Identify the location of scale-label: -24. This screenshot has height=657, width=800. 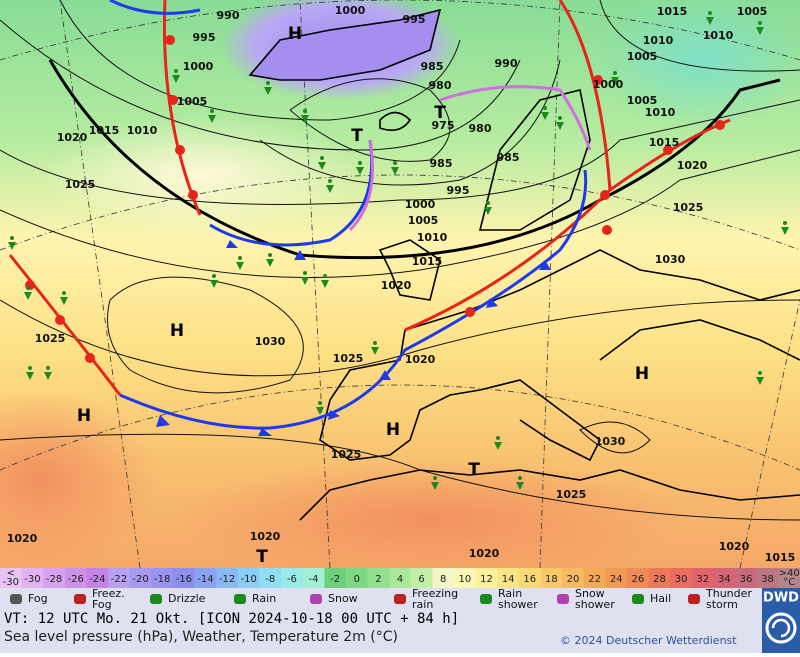
(97, 579).